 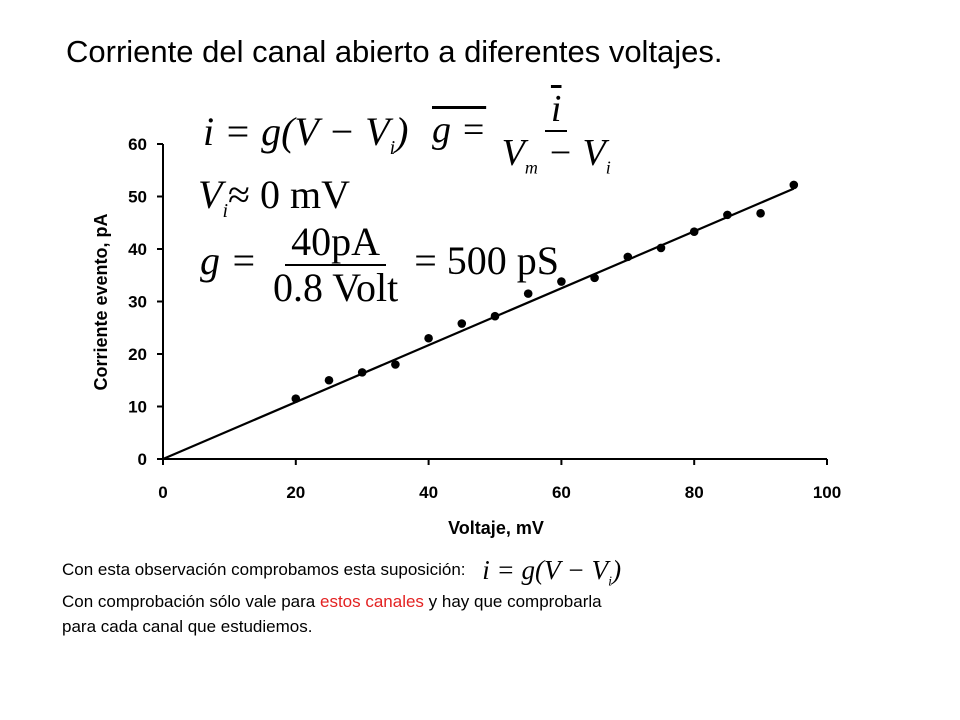 What do you see at coordinates (162, 492) in the screenshot?
I see `x-tick-label: 0` at bounding box center [162, 492].